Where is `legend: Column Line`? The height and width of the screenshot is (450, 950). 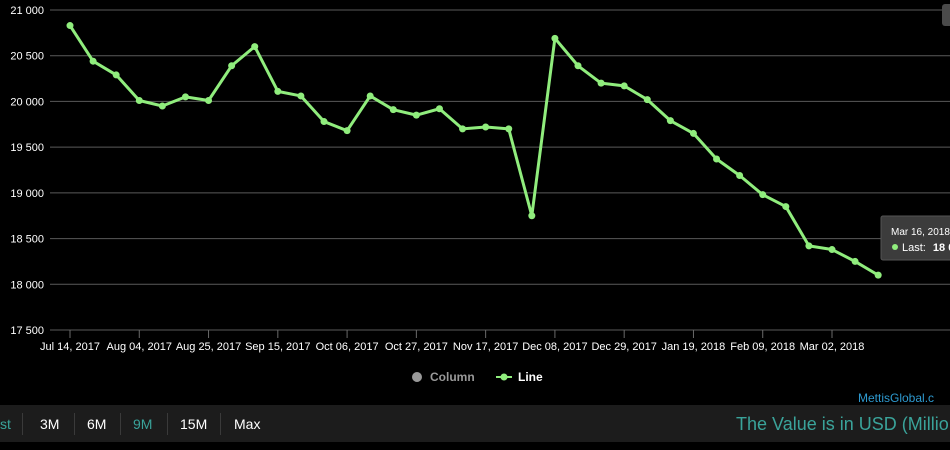 legend: Column Line is located at coordinates (477, 377).